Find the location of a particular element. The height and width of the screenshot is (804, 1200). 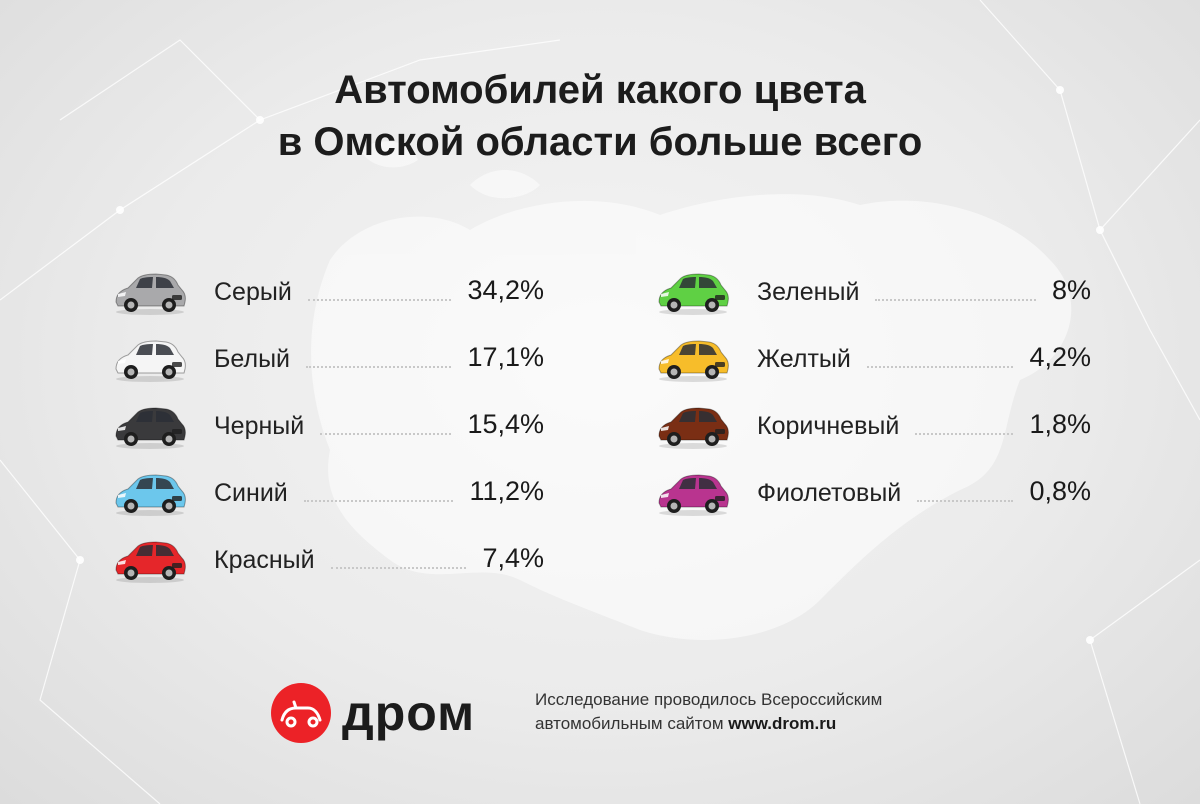

color-value: 1,8% is located at coordinates (1060, 424).